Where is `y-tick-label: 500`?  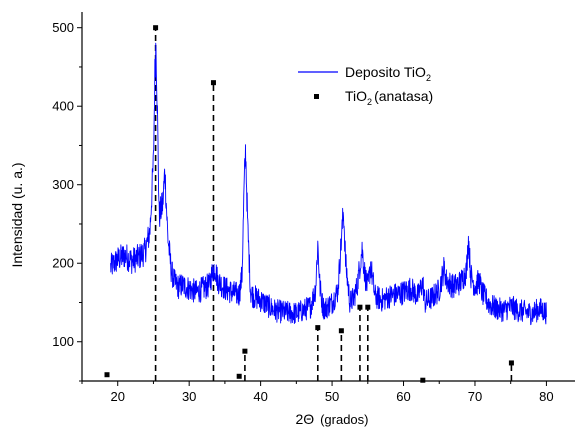 y-tick-label: 500 is located at coordinates (63, 27).